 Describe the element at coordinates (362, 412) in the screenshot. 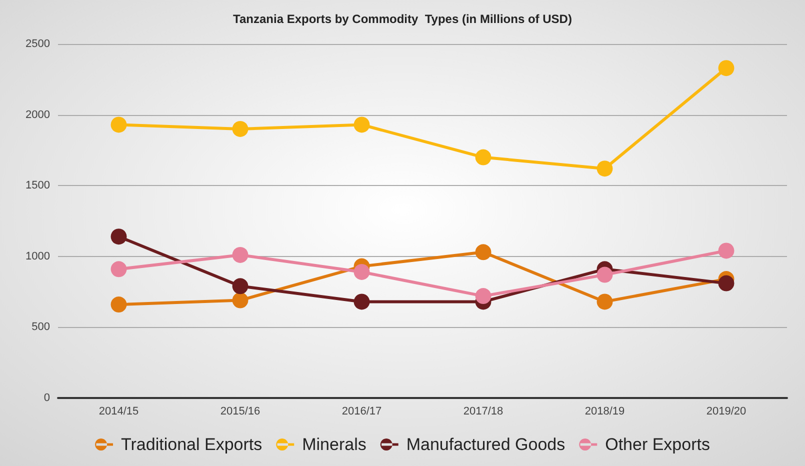

I see `x-tick-label: 2016/17` at that location.